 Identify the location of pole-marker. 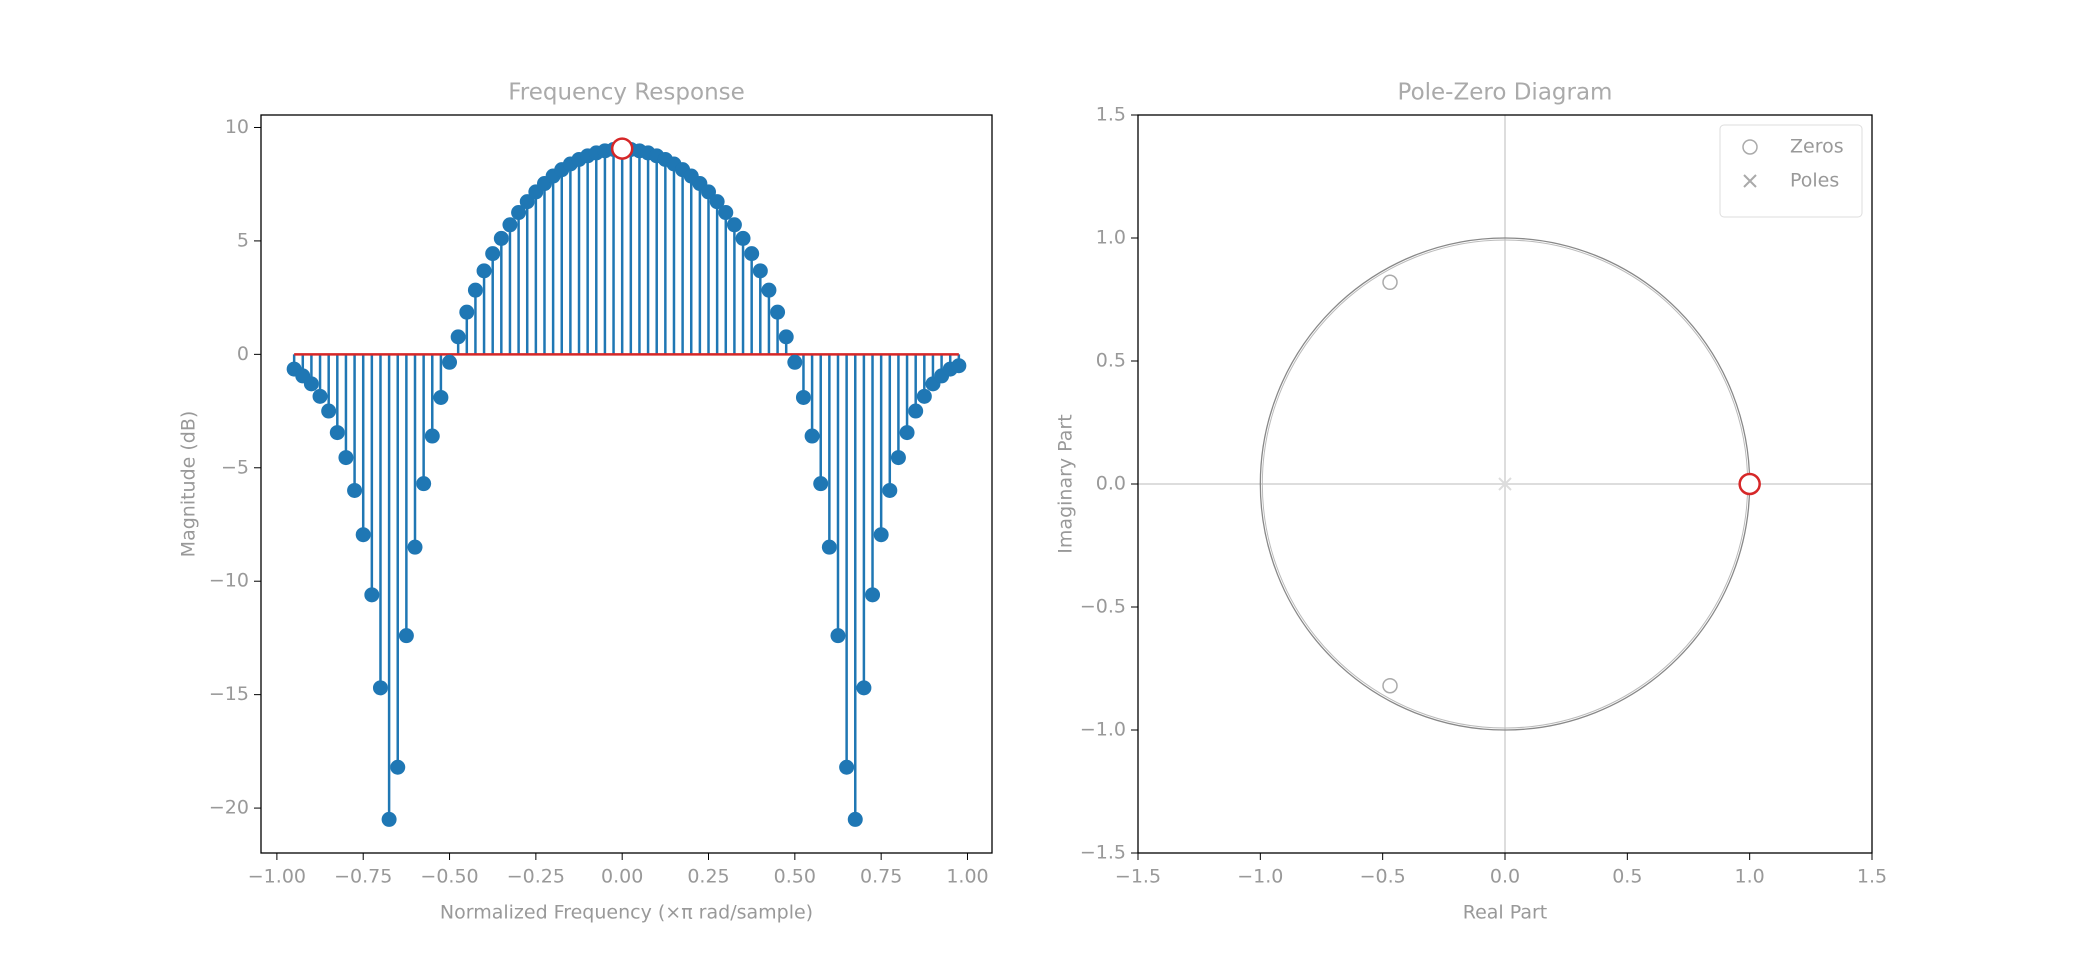
(1505, 484).